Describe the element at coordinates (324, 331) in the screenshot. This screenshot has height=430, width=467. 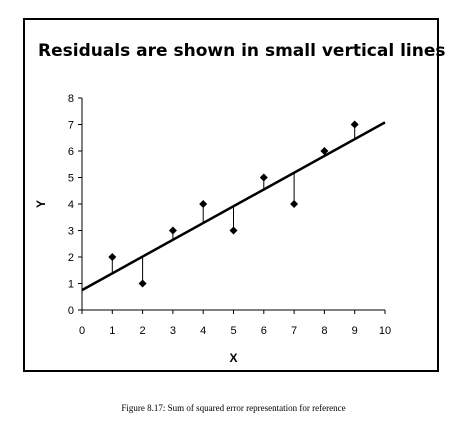
I see `x-tick-label: 8` at that location.